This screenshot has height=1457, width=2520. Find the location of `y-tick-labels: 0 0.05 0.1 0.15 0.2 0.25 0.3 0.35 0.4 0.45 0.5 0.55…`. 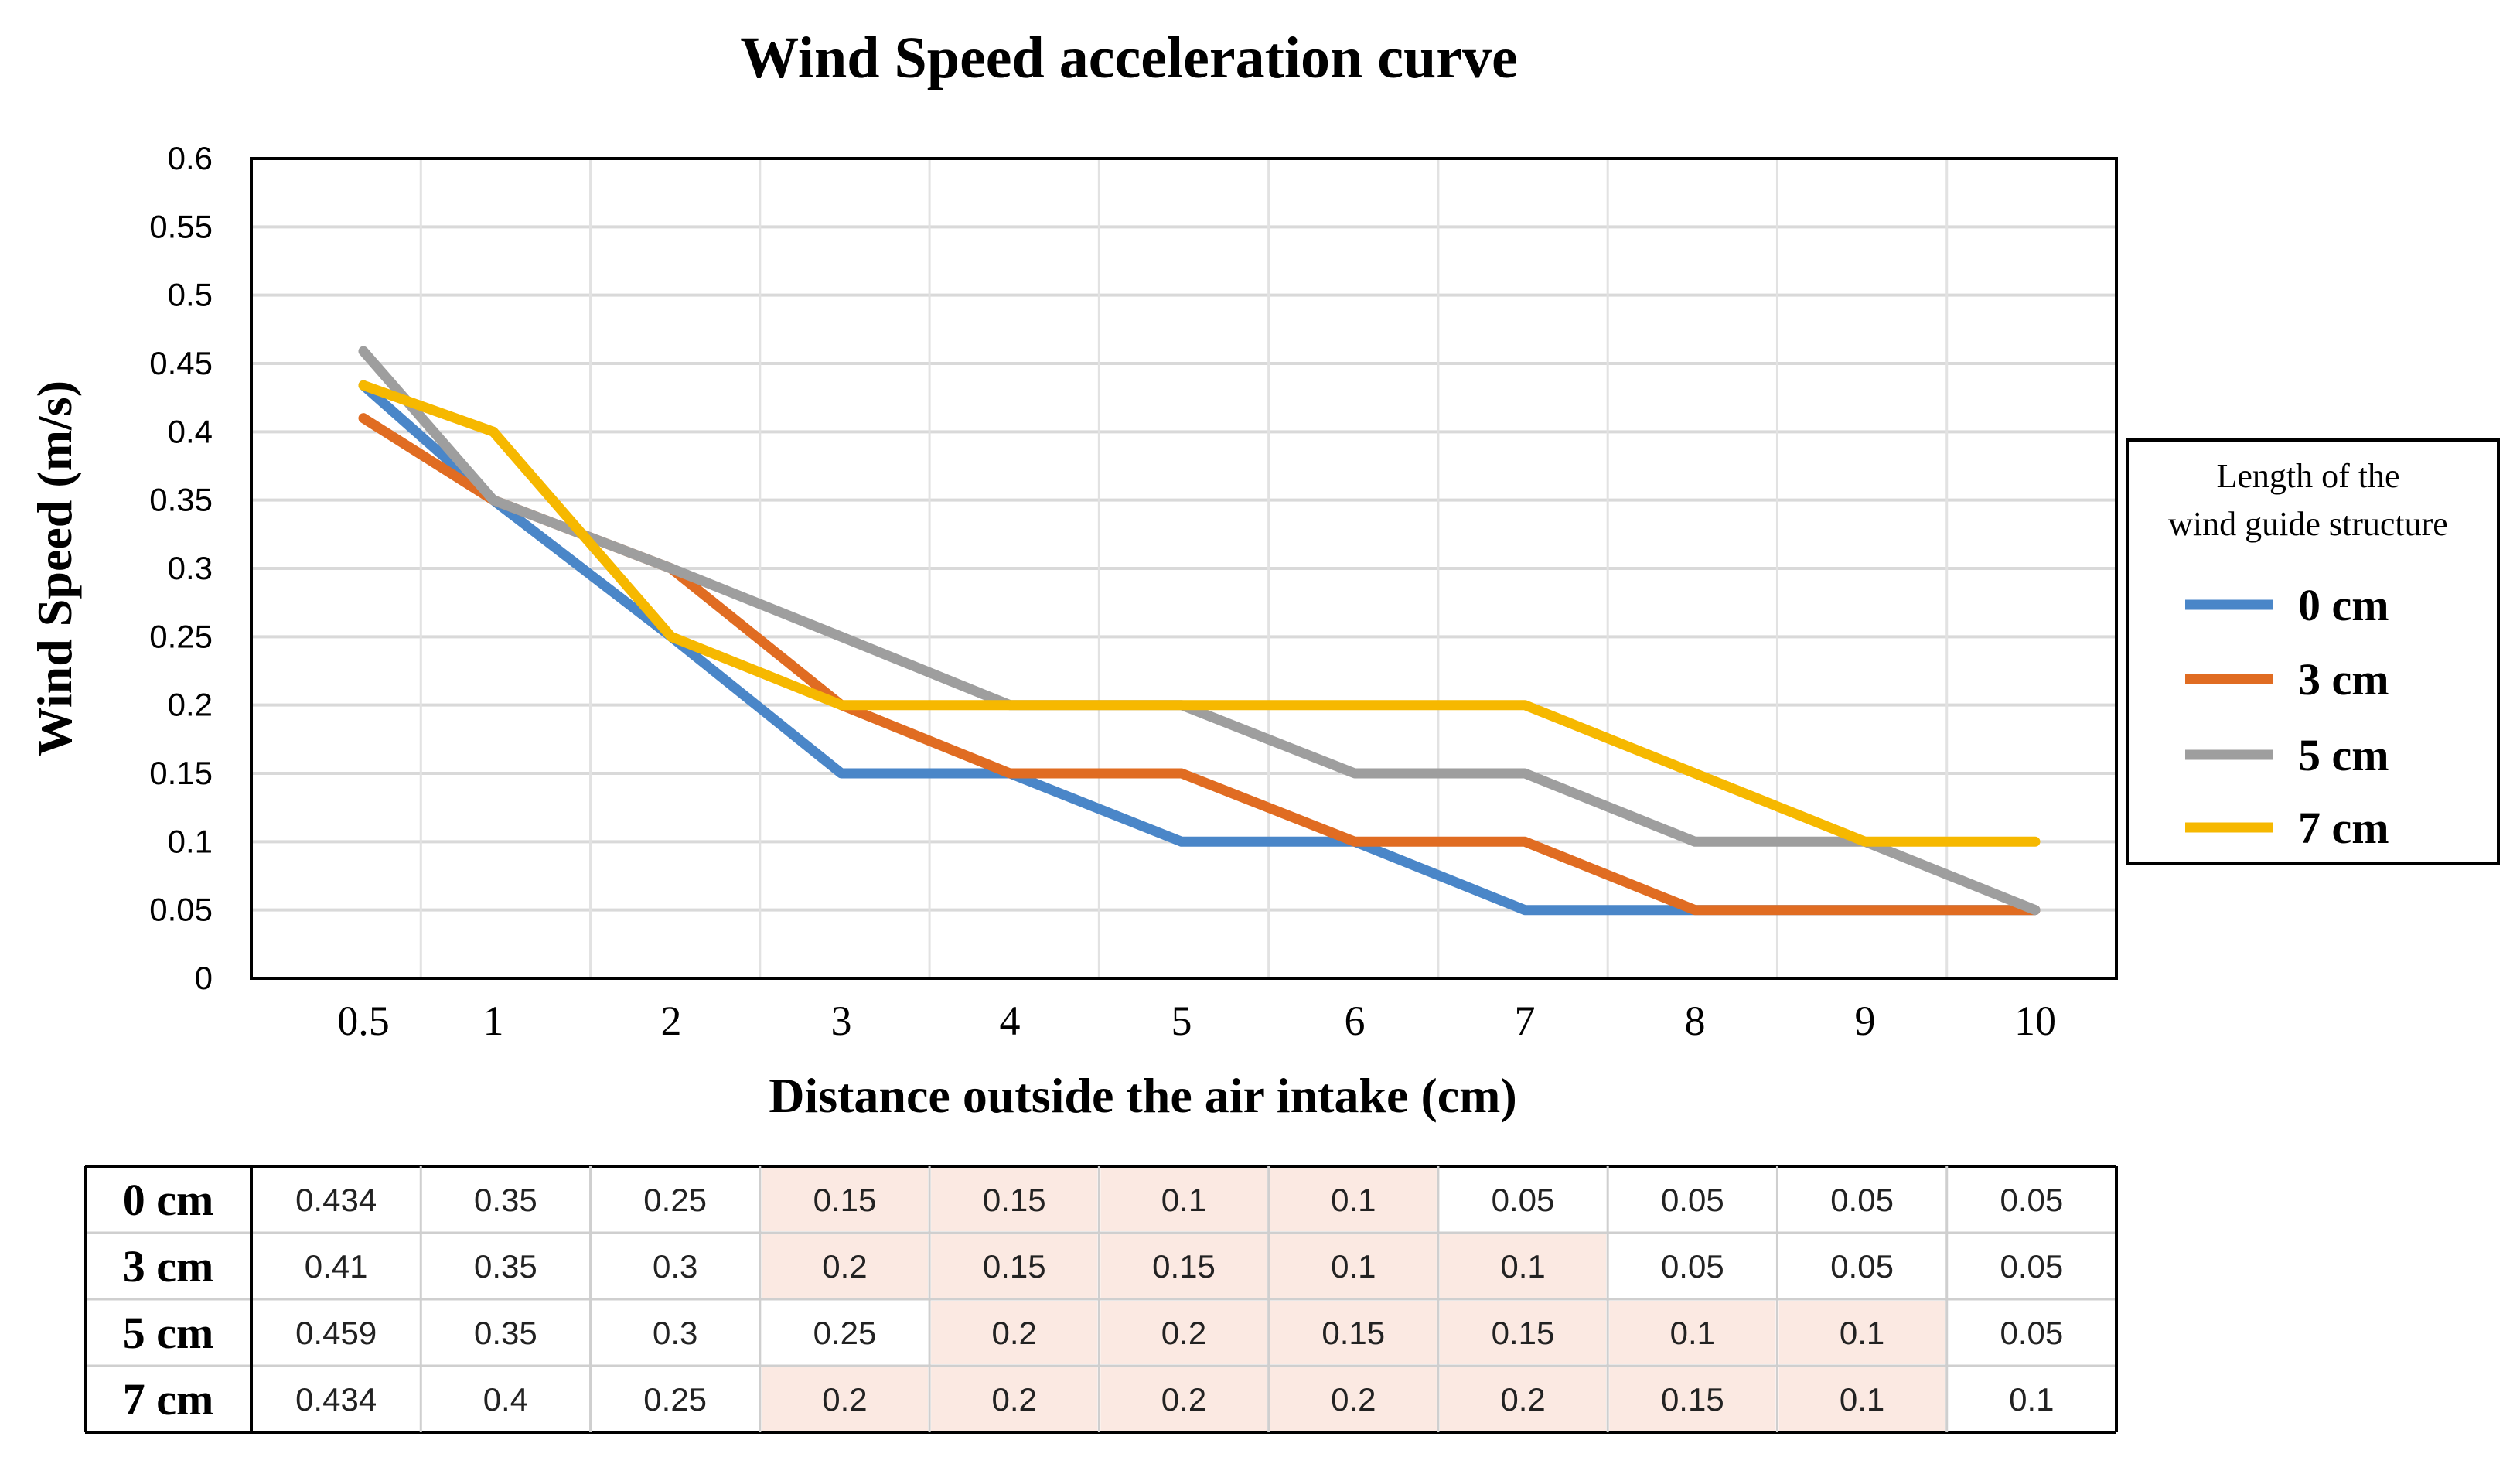

y-tick-labels: 0 0.05 0.1 0.15 0.2 0.25 0.3 0.35 0.4 0.45 0.5 0.55… is located at coordinates (181, 568).